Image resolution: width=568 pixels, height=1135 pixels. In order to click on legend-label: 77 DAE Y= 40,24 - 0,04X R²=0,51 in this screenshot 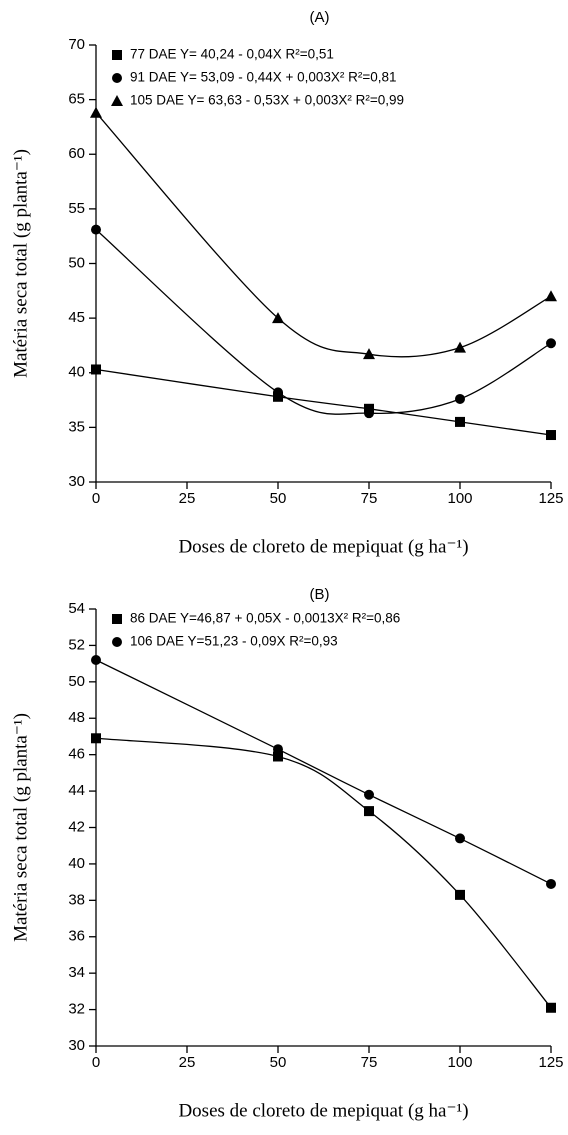, I will do `click(232, 54)`.